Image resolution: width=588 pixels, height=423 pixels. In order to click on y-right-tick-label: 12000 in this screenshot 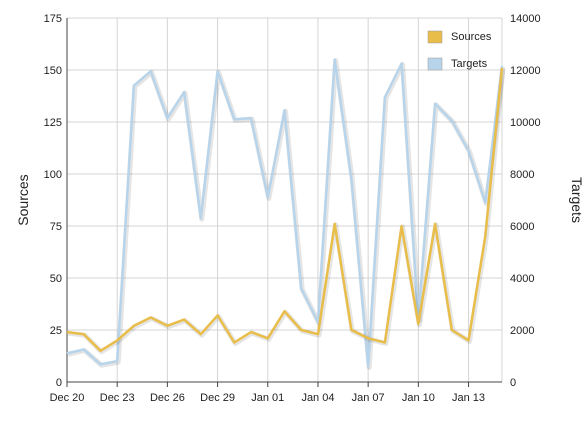, I will do `click(525, 71)`.